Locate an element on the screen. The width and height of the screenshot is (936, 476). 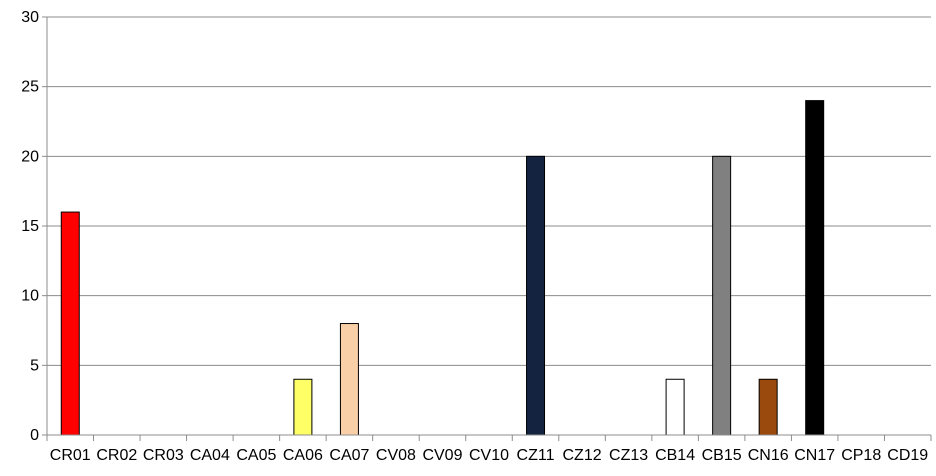
x-tick-label: CD19 is located at coordinates (907, 455).